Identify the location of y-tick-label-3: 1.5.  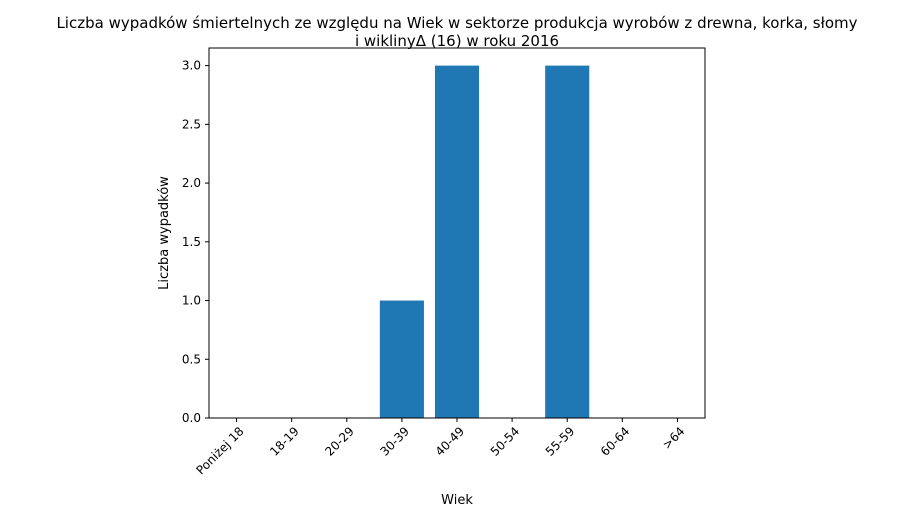
(191, 242).